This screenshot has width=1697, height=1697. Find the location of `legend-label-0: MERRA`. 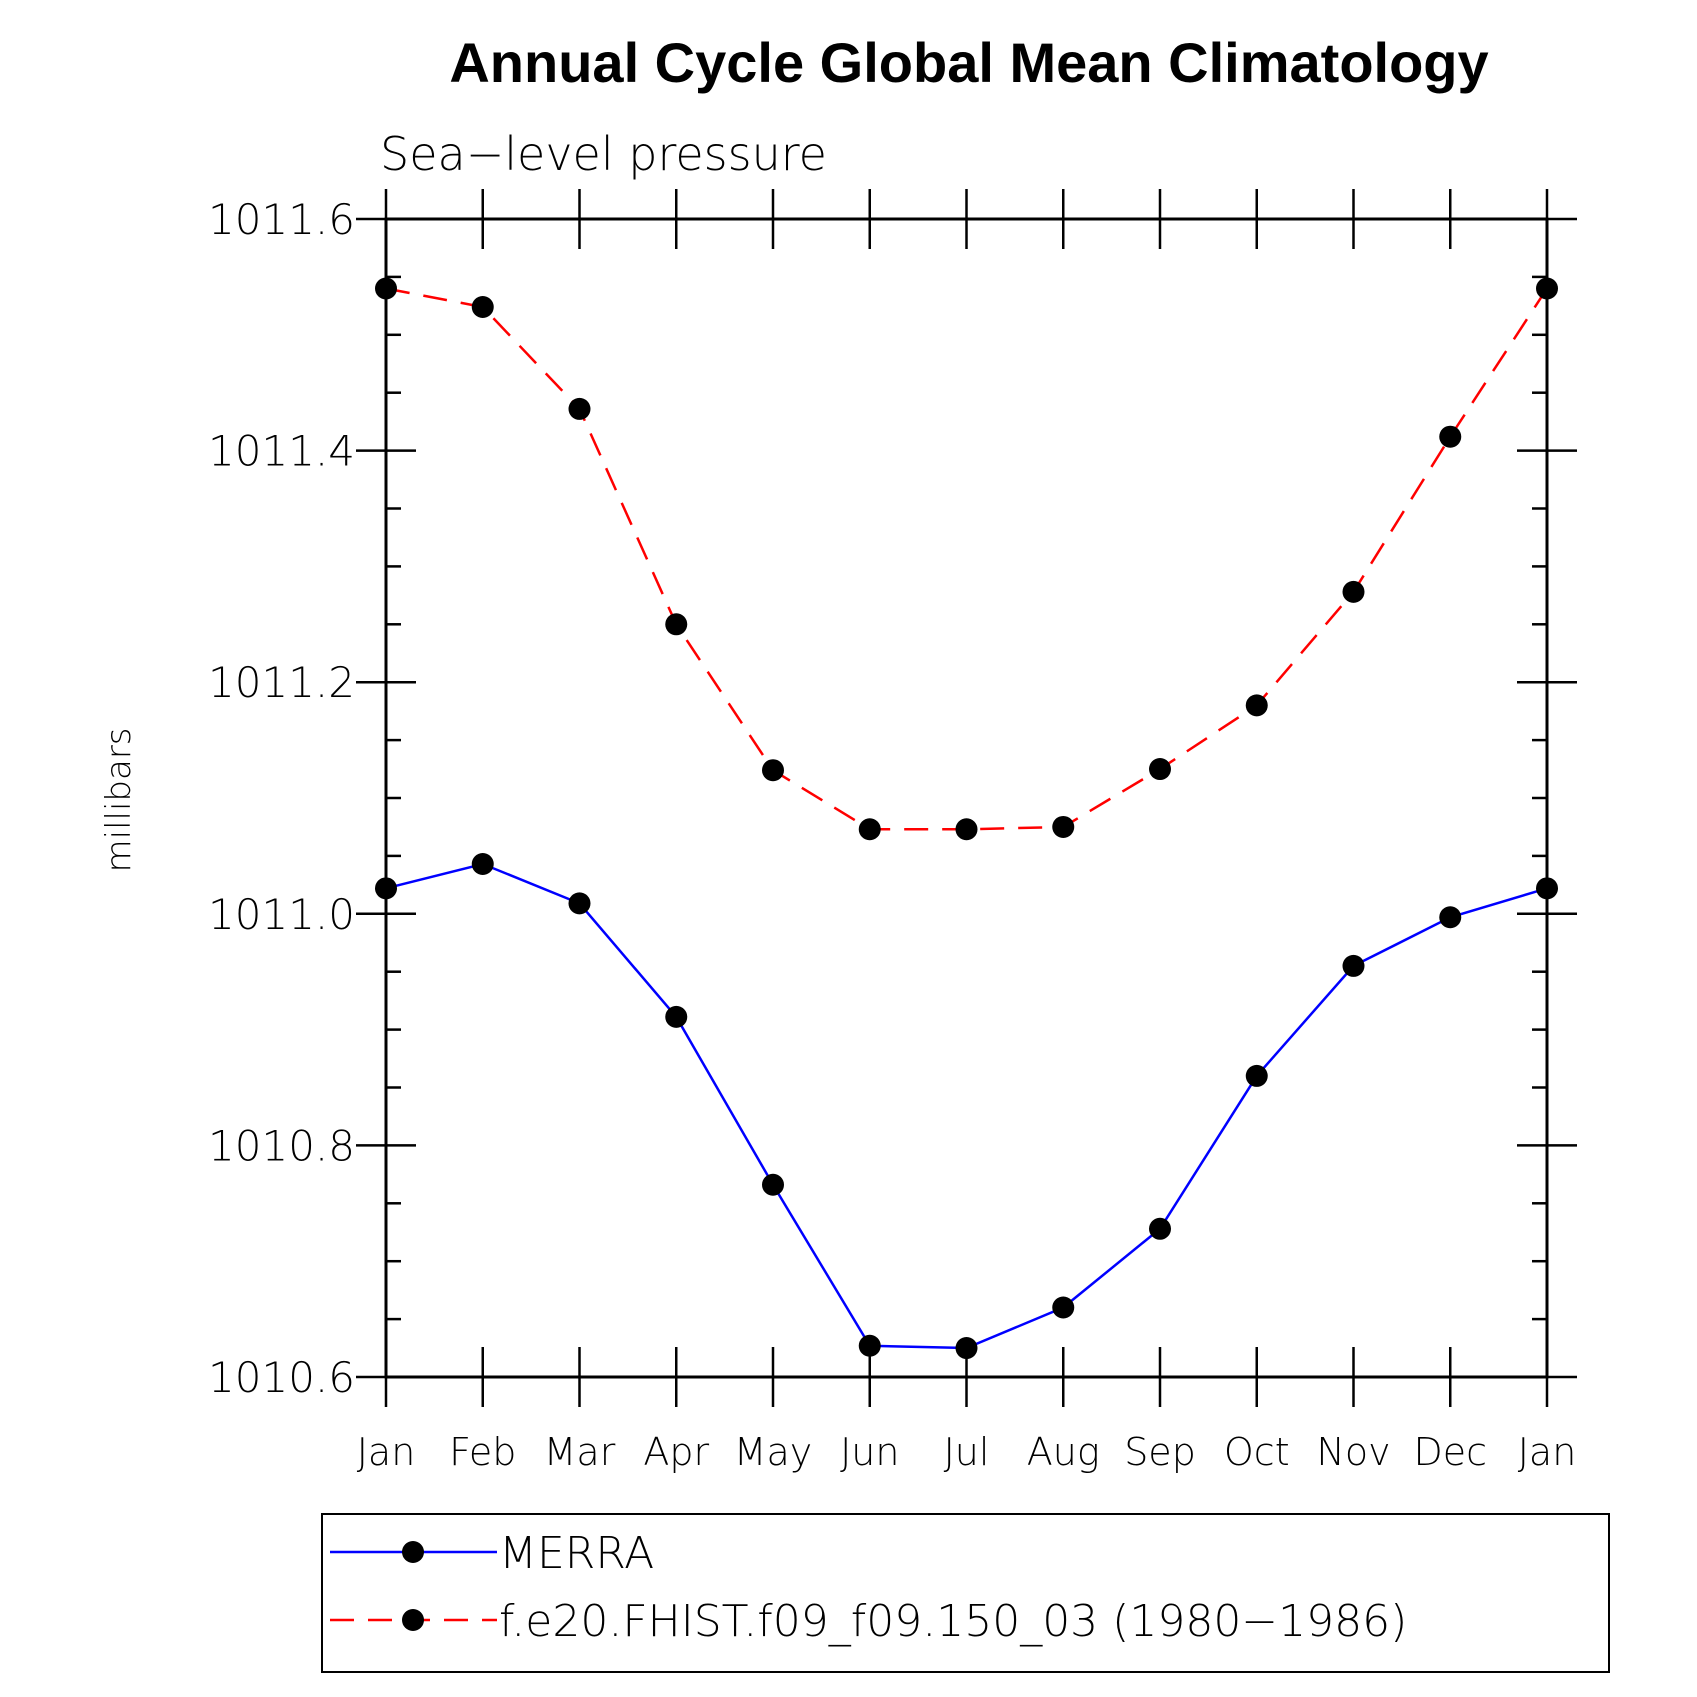

legend-label-0: MERRA is located at coordinates (576, 1553).